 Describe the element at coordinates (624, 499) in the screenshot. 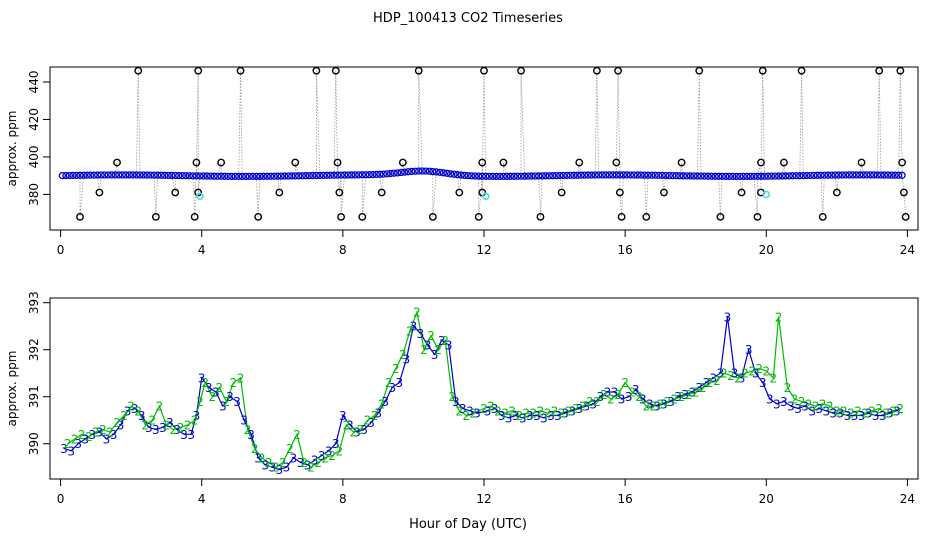

I see `x-tick-label: 16` at that location.